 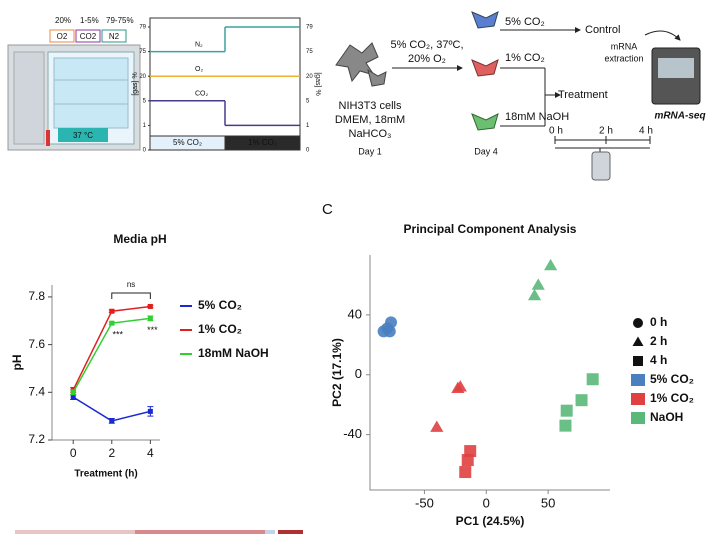 I want to click on heatmap-strip, so click(x=159, y=532).